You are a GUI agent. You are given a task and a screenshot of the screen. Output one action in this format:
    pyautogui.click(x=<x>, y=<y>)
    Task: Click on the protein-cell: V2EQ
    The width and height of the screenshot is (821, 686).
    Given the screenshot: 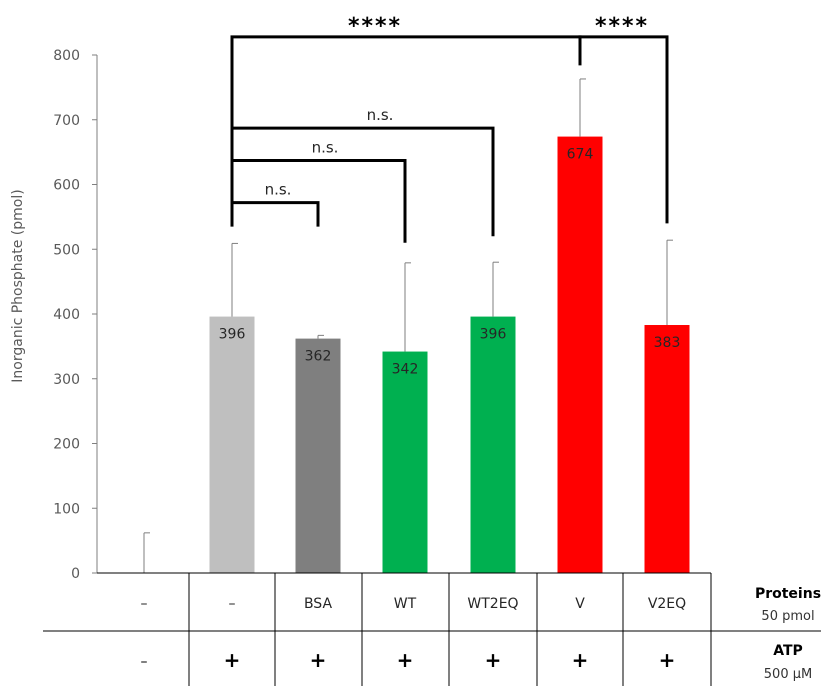 What is the action you would take?
    pyautogui.click(x=667, y=604)
    